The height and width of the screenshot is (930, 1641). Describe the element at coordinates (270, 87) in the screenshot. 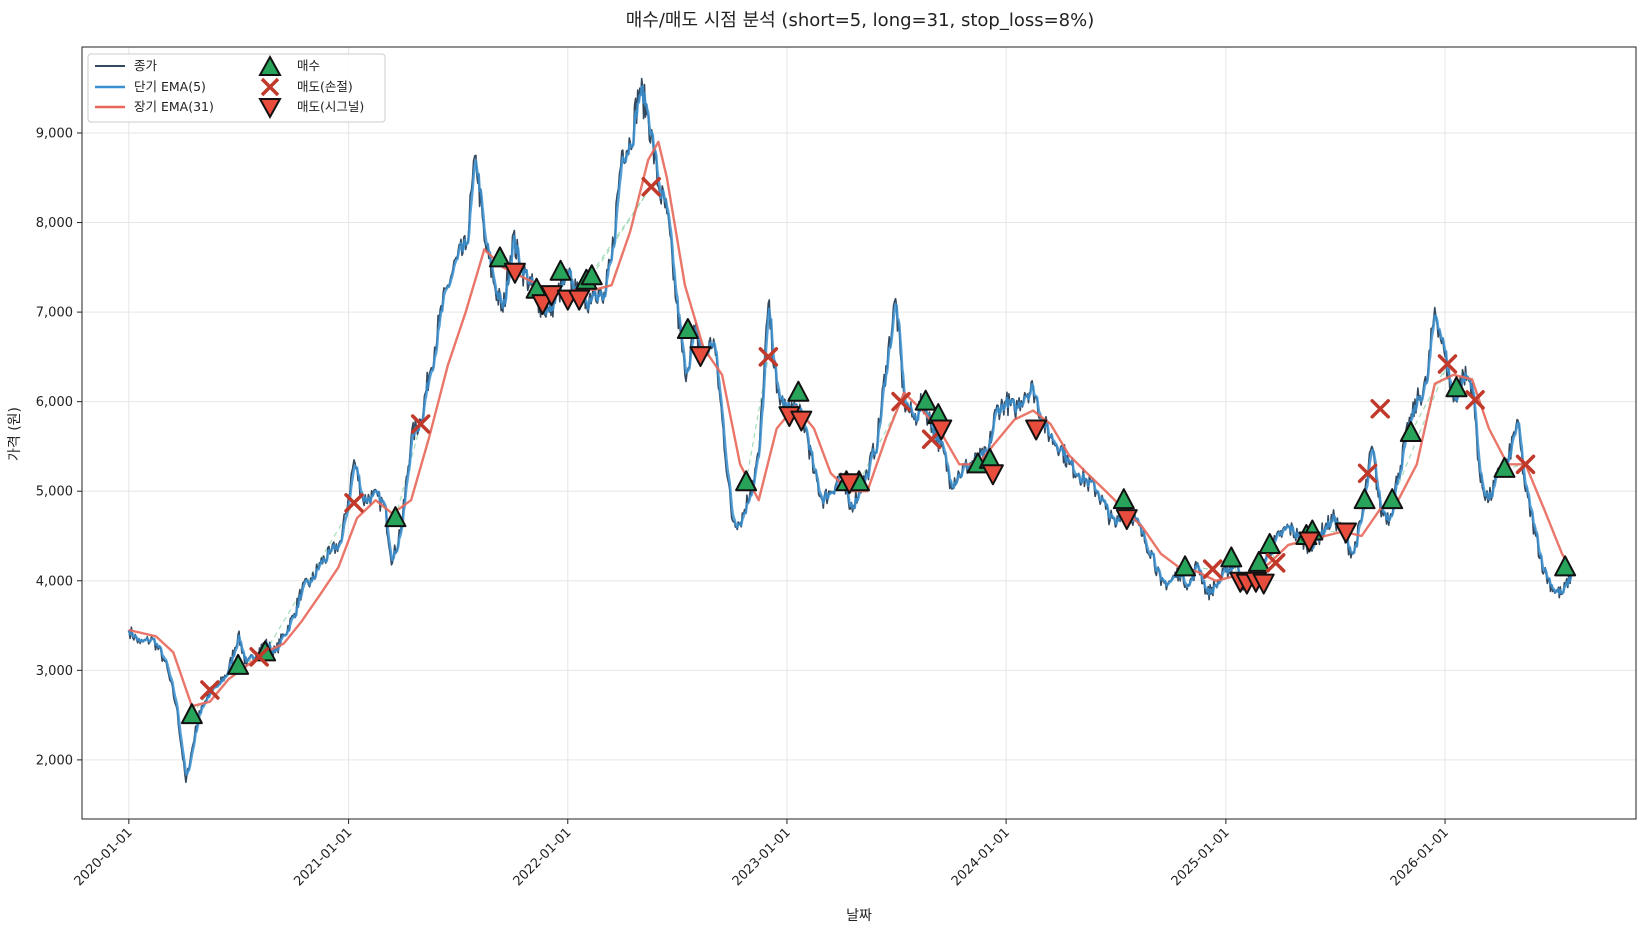

I see `legend-swatch-stop-loss` at that location.